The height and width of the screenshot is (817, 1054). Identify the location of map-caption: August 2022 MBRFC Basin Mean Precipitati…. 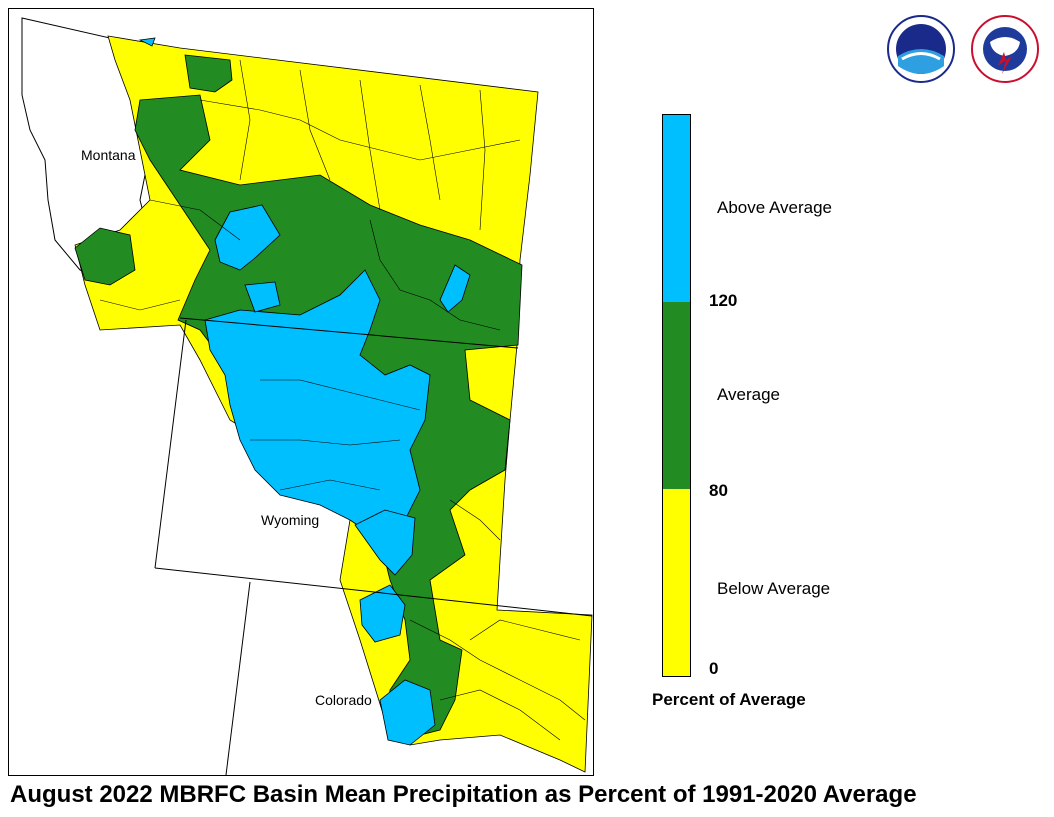
(463, 795).